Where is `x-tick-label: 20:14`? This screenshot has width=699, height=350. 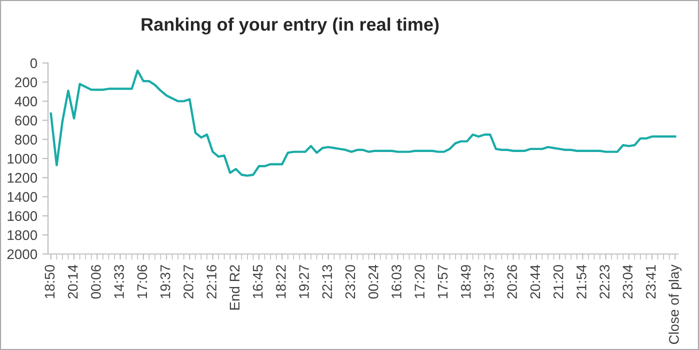
x-tick-label: 20:14 is located at coordinates (73, 281).